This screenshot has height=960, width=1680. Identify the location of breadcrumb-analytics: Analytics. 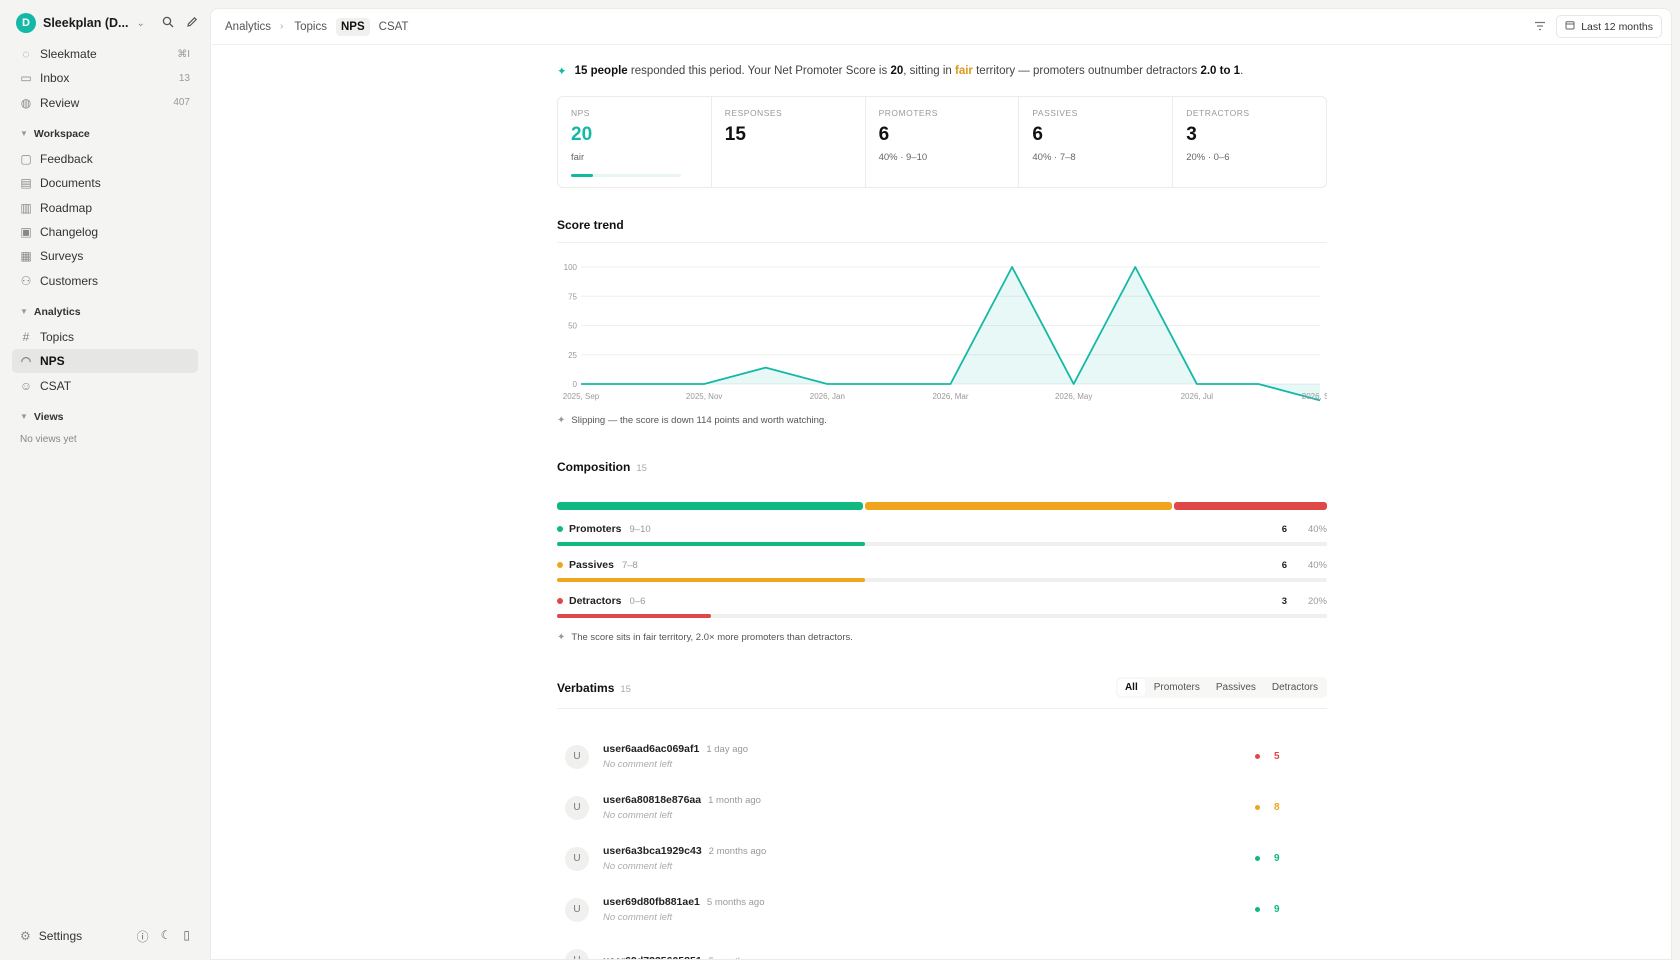
(248, 26).